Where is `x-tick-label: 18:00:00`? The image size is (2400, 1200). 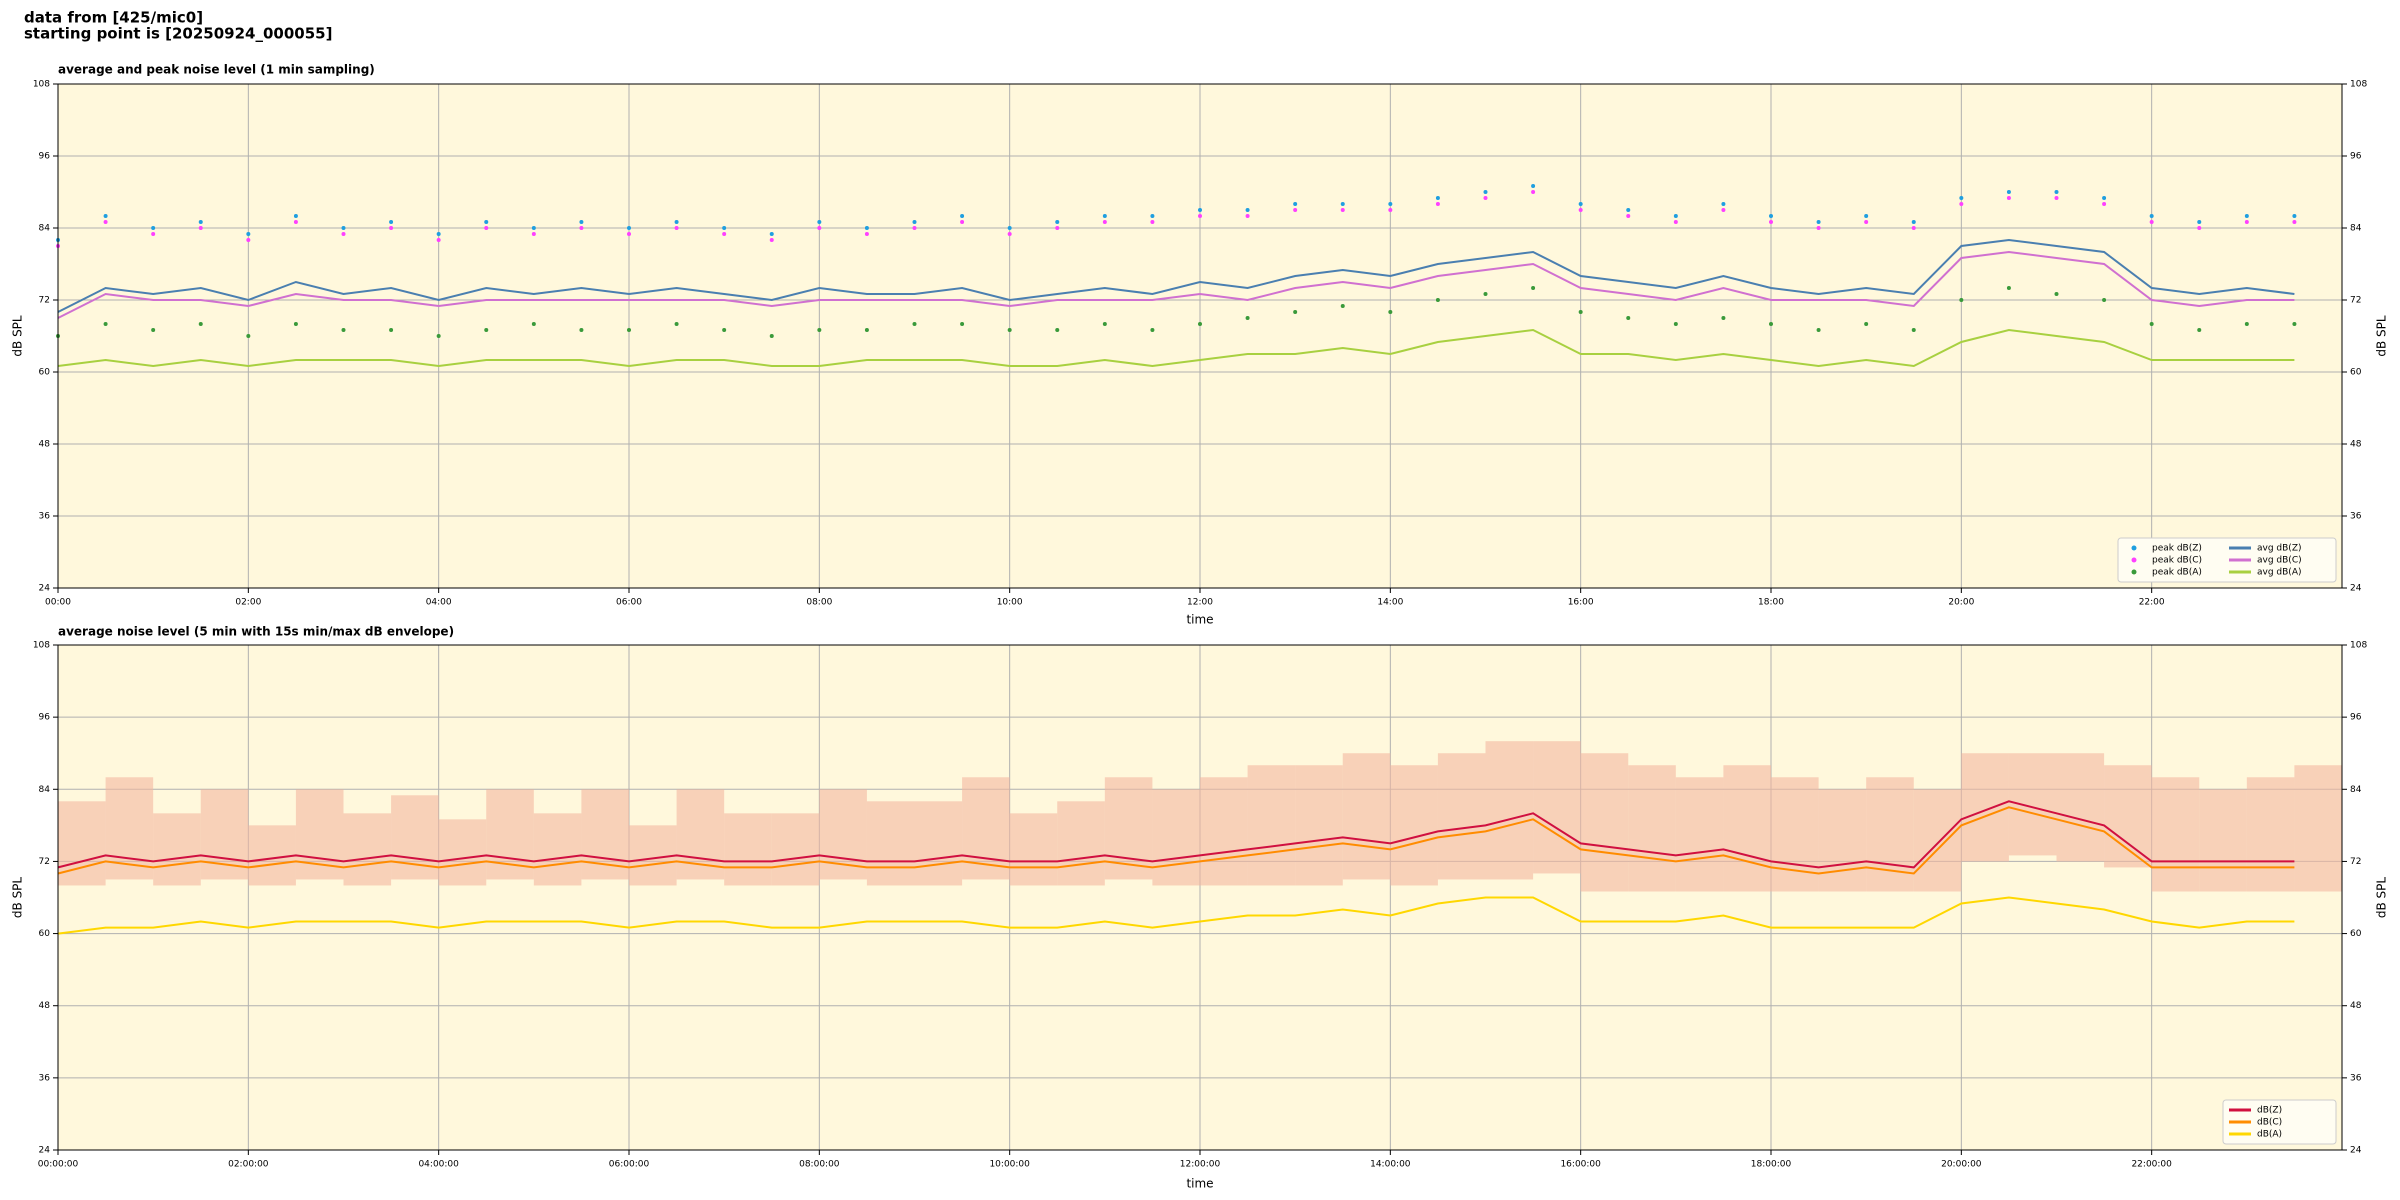 x-tick-label: 18:00:00 is located at coordinates (1771, 1165).